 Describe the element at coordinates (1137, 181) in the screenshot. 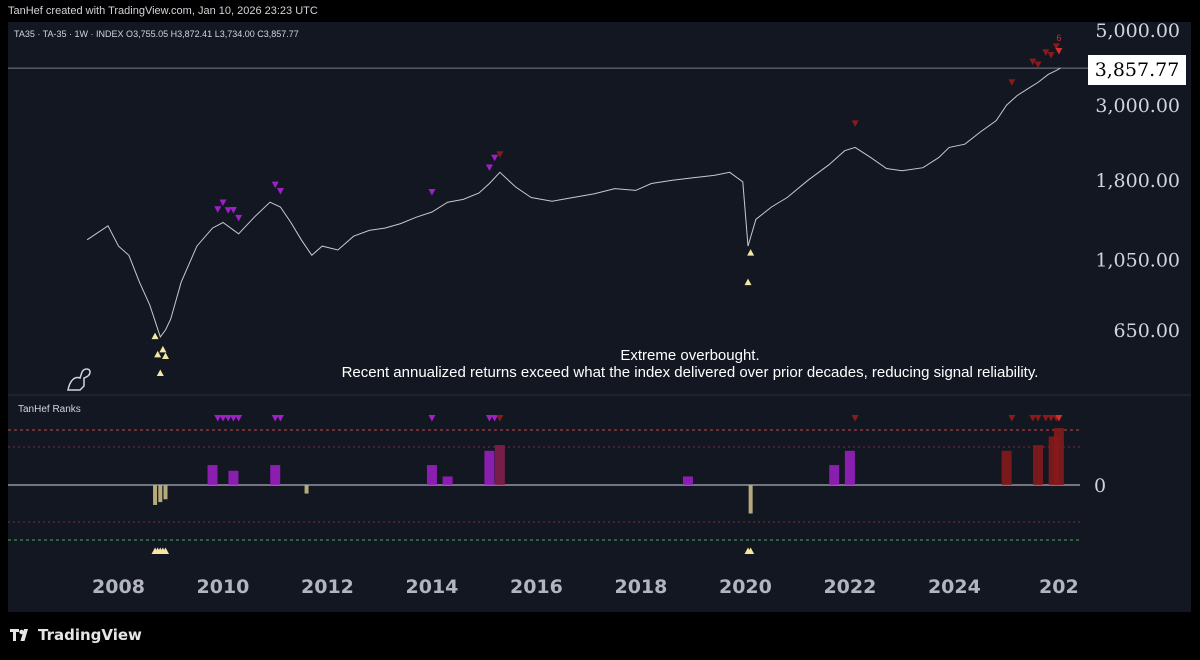

I see `y-tick-label: 1,800.00` at that location.